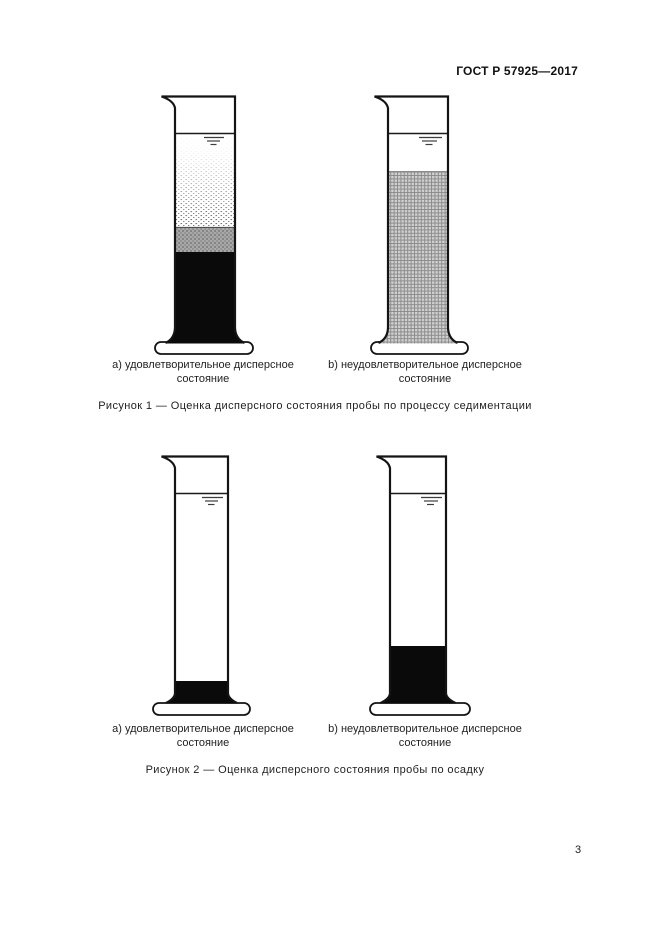 The height and width of the screenshot is (936, 661). I want to click on cylinder-fig1-satisfactory, so click(204, 225).